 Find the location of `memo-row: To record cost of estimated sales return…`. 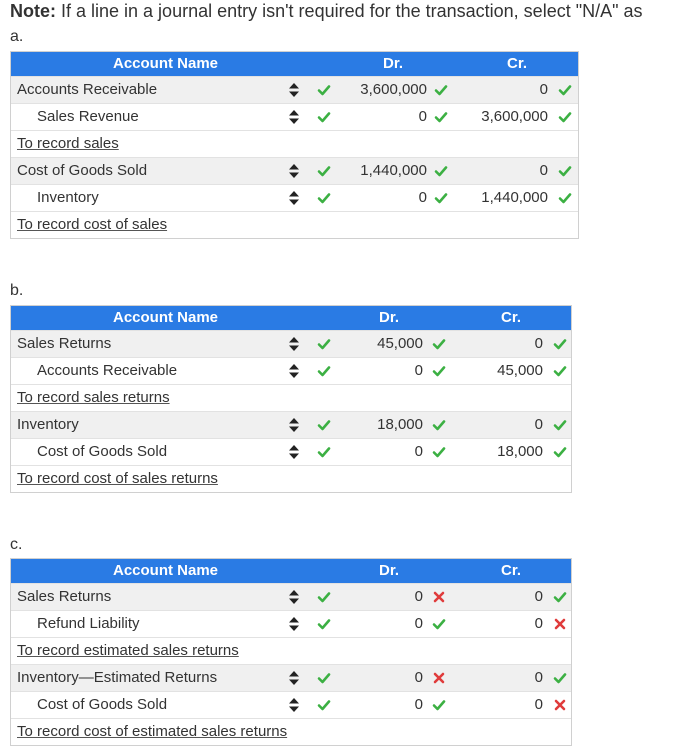

memo-row: To record cost of estimated sales return… is located at coordinates (291, 731).